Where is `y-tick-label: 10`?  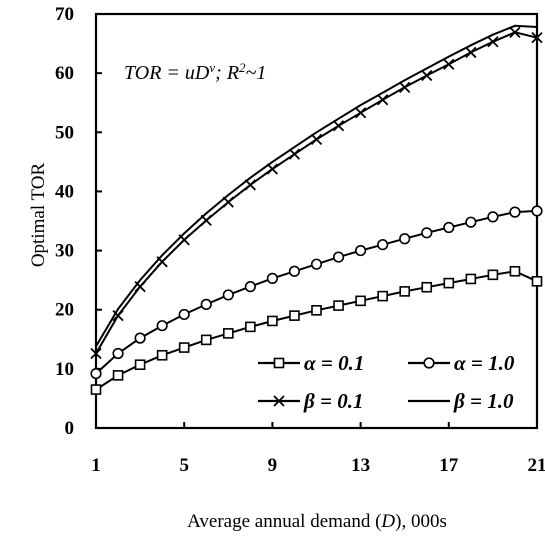
y-tick-label: 10 is located at coordinates (64, 369).